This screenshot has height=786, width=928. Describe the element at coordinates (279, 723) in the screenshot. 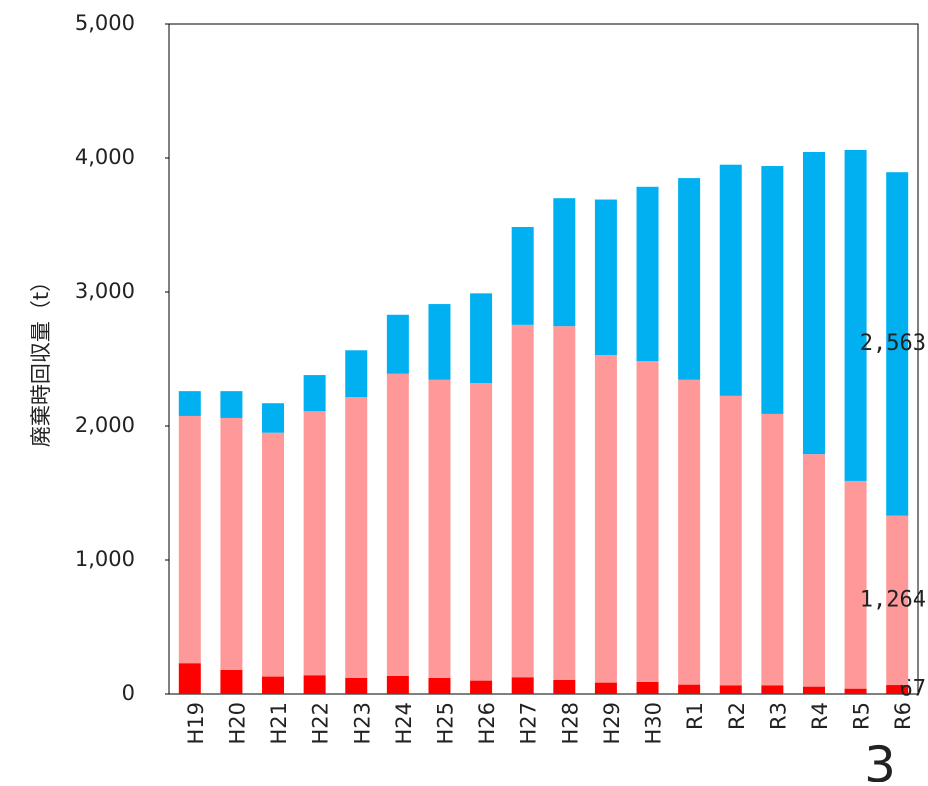

I see `x-tick-label: H21` at that location.